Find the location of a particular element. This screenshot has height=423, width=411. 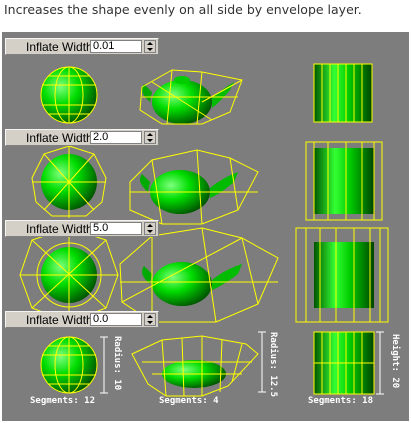

row2-teapot is located at coordinates (194, 187).